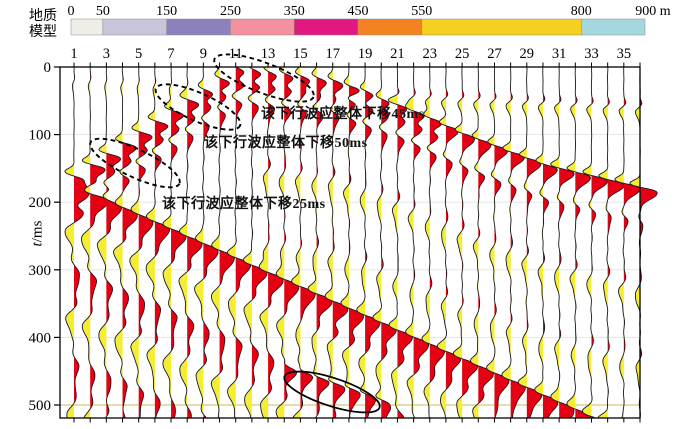  What do you see at coordinates (527, 54) in the screenshot?
I see `trace-number-label: 29` at bounding box center [527, 54].